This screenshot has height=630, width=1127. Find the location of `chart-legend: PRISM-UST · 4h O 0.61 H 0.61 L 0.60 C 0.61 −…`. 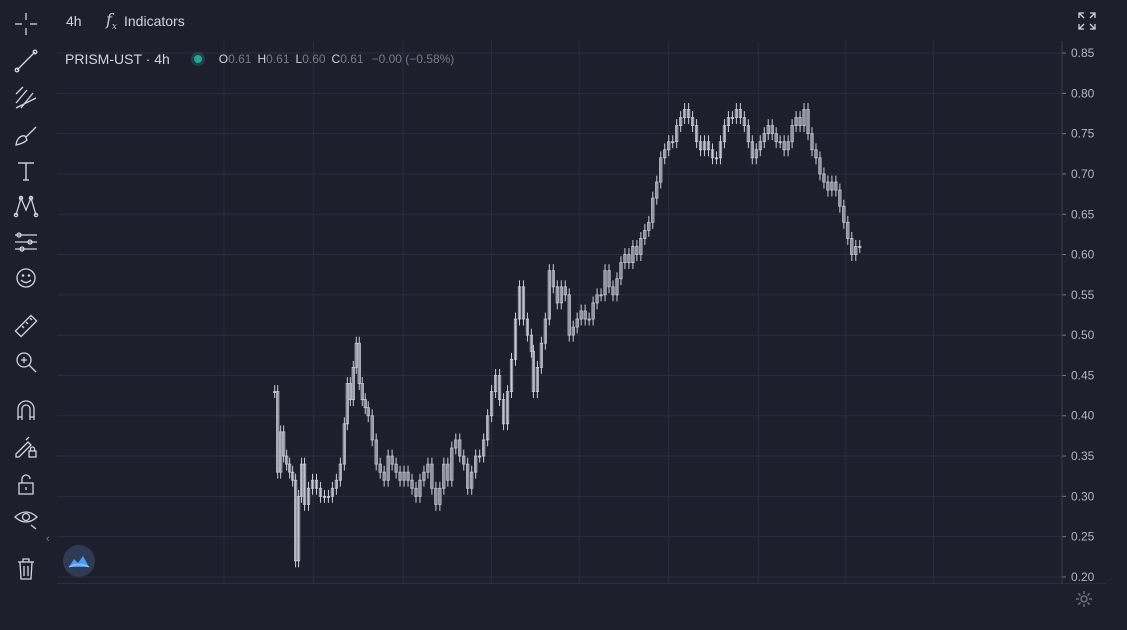

chart-legend: PRISM-UST · 4h O 0.61 H 0.61 L 0.60 C 0.61 −… is located at coordinates (259, 59).